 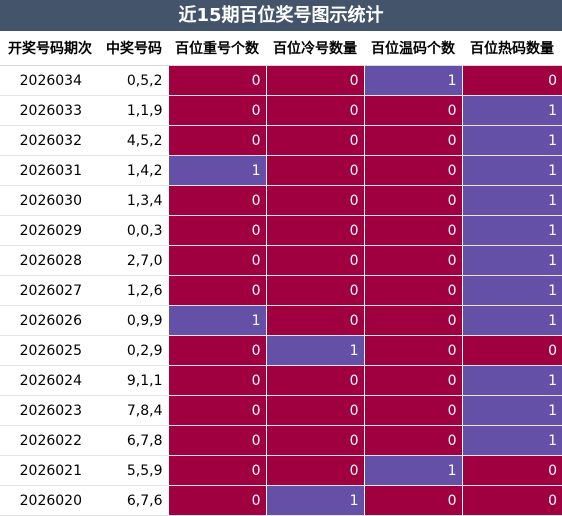 I want to click on period-cell: 2026021, so click(x=50, y=470).